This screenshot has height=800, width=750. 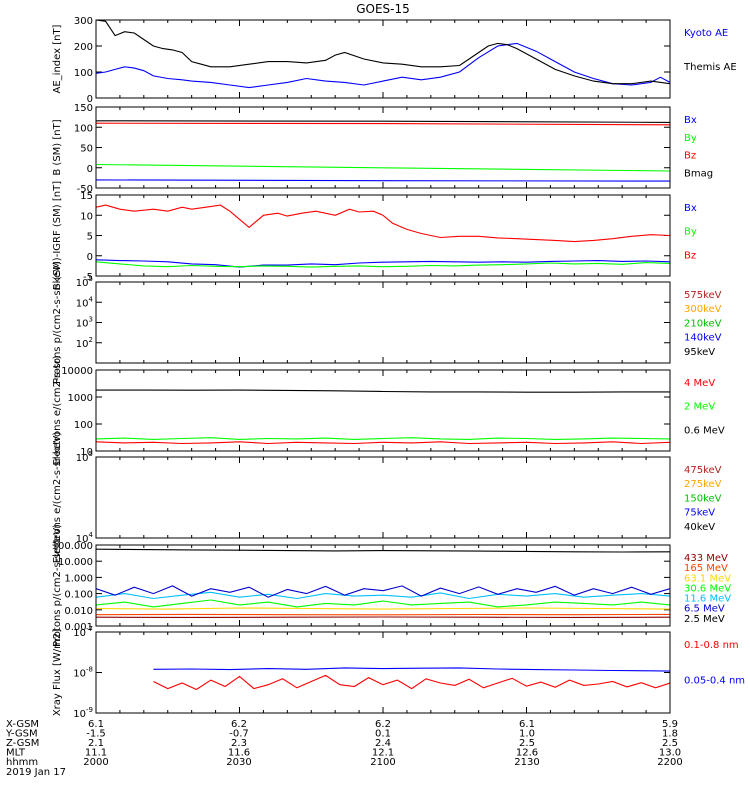 What do you see at coordinates (80, 398) in the screenshot?
I see `y-tick-label: 1000` at bounding box center [80, 398].